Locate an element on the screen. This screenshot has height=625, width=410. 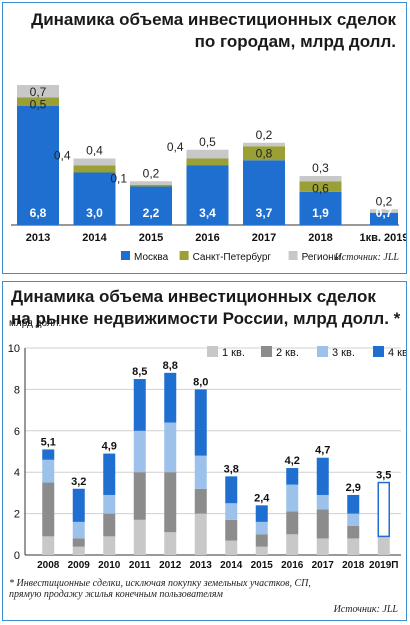
total-label: 3,5 is located at coordinates (383, 476).